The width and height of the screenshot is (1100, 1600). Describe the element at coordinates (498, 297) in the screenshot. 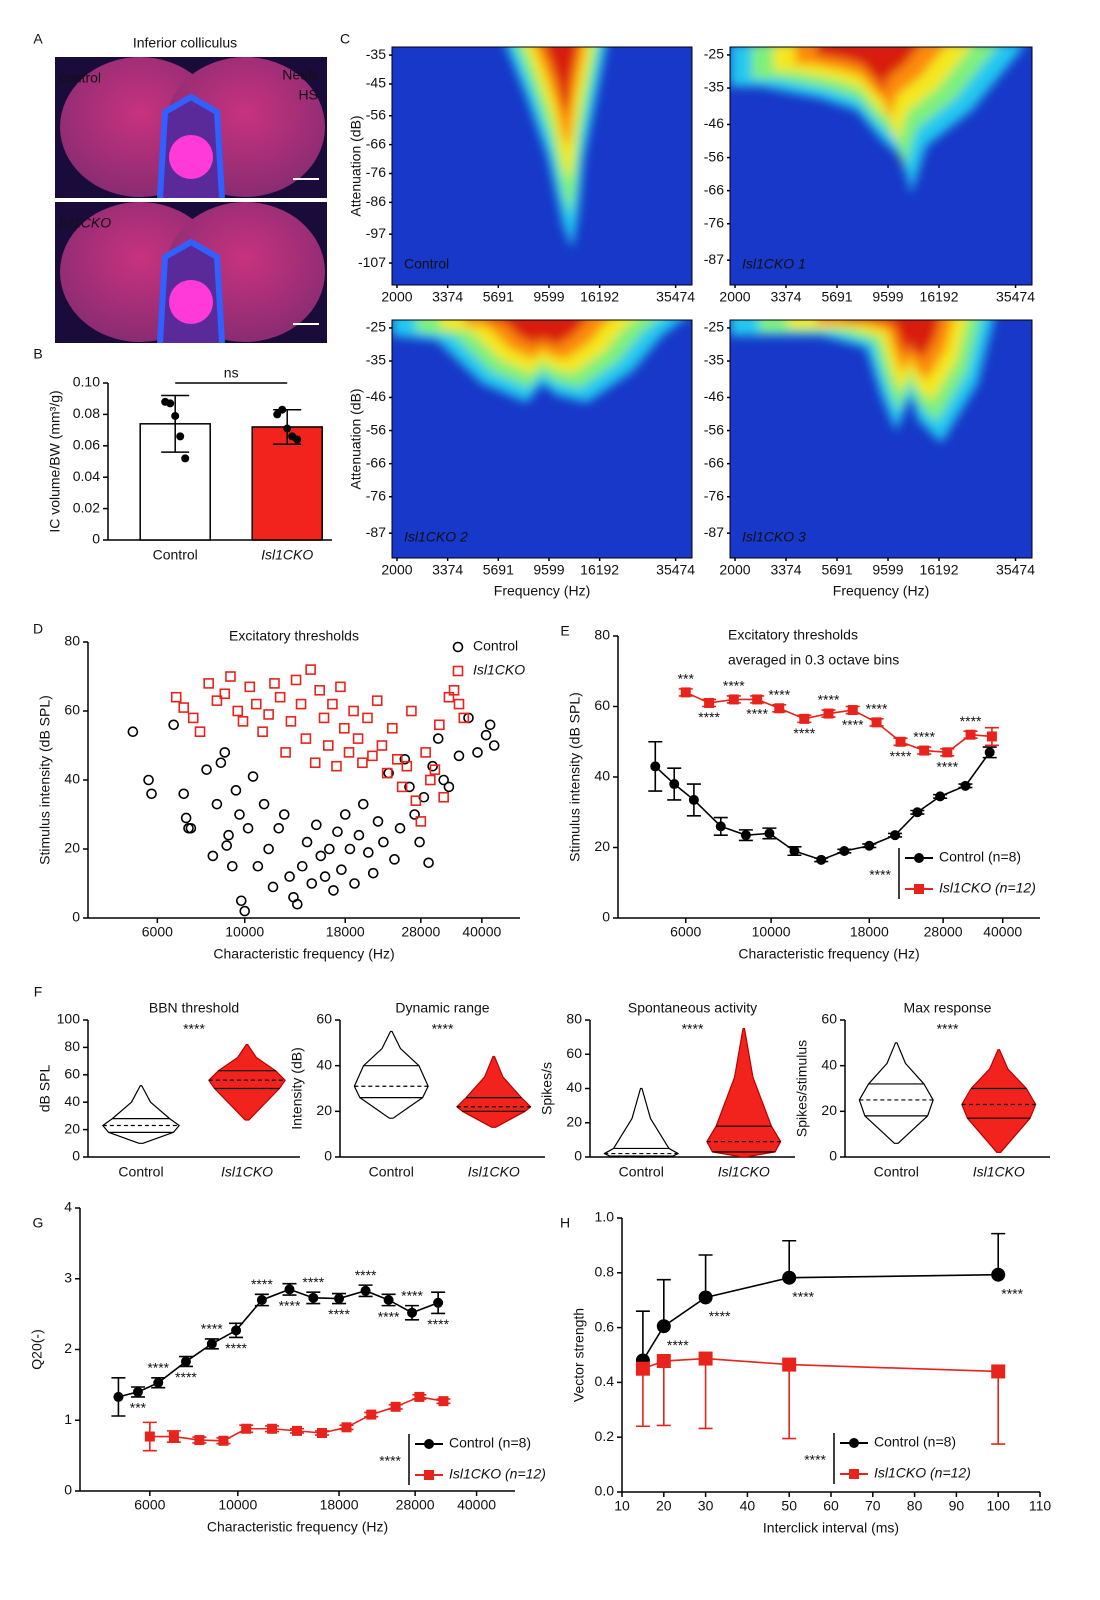

I see `x-tick-label: 5691` at that location.